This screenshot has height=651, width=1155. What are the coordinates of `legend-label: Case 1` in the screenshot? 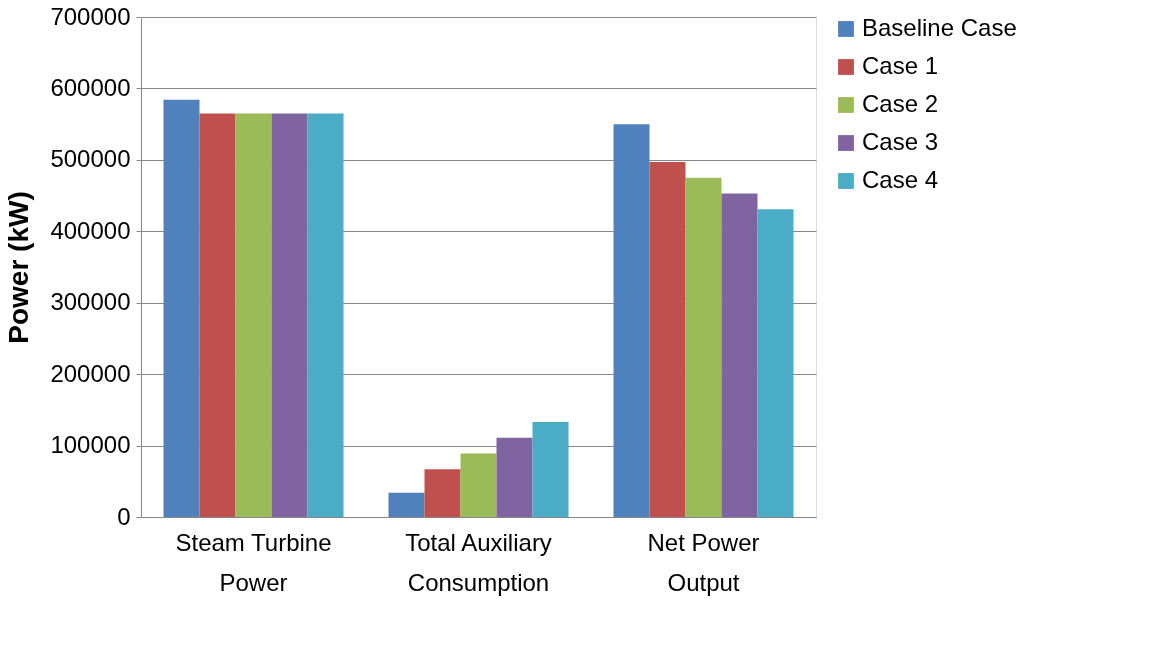 It's located at (900, 65).